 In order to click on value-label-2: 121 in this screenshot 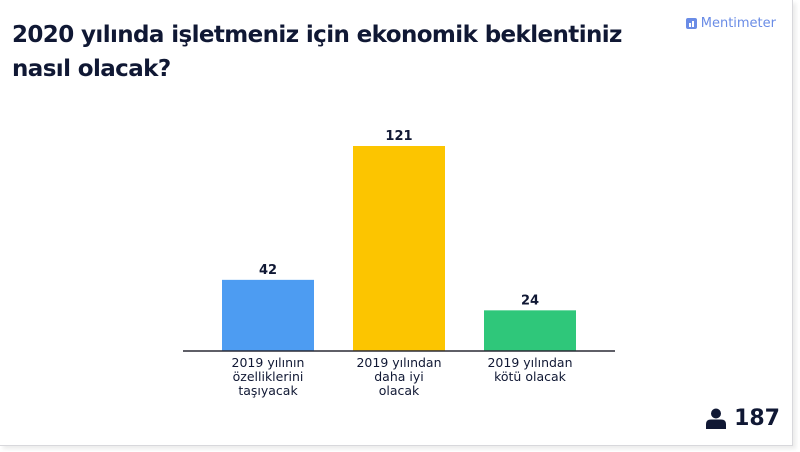, I will do `click(398, 136)`.